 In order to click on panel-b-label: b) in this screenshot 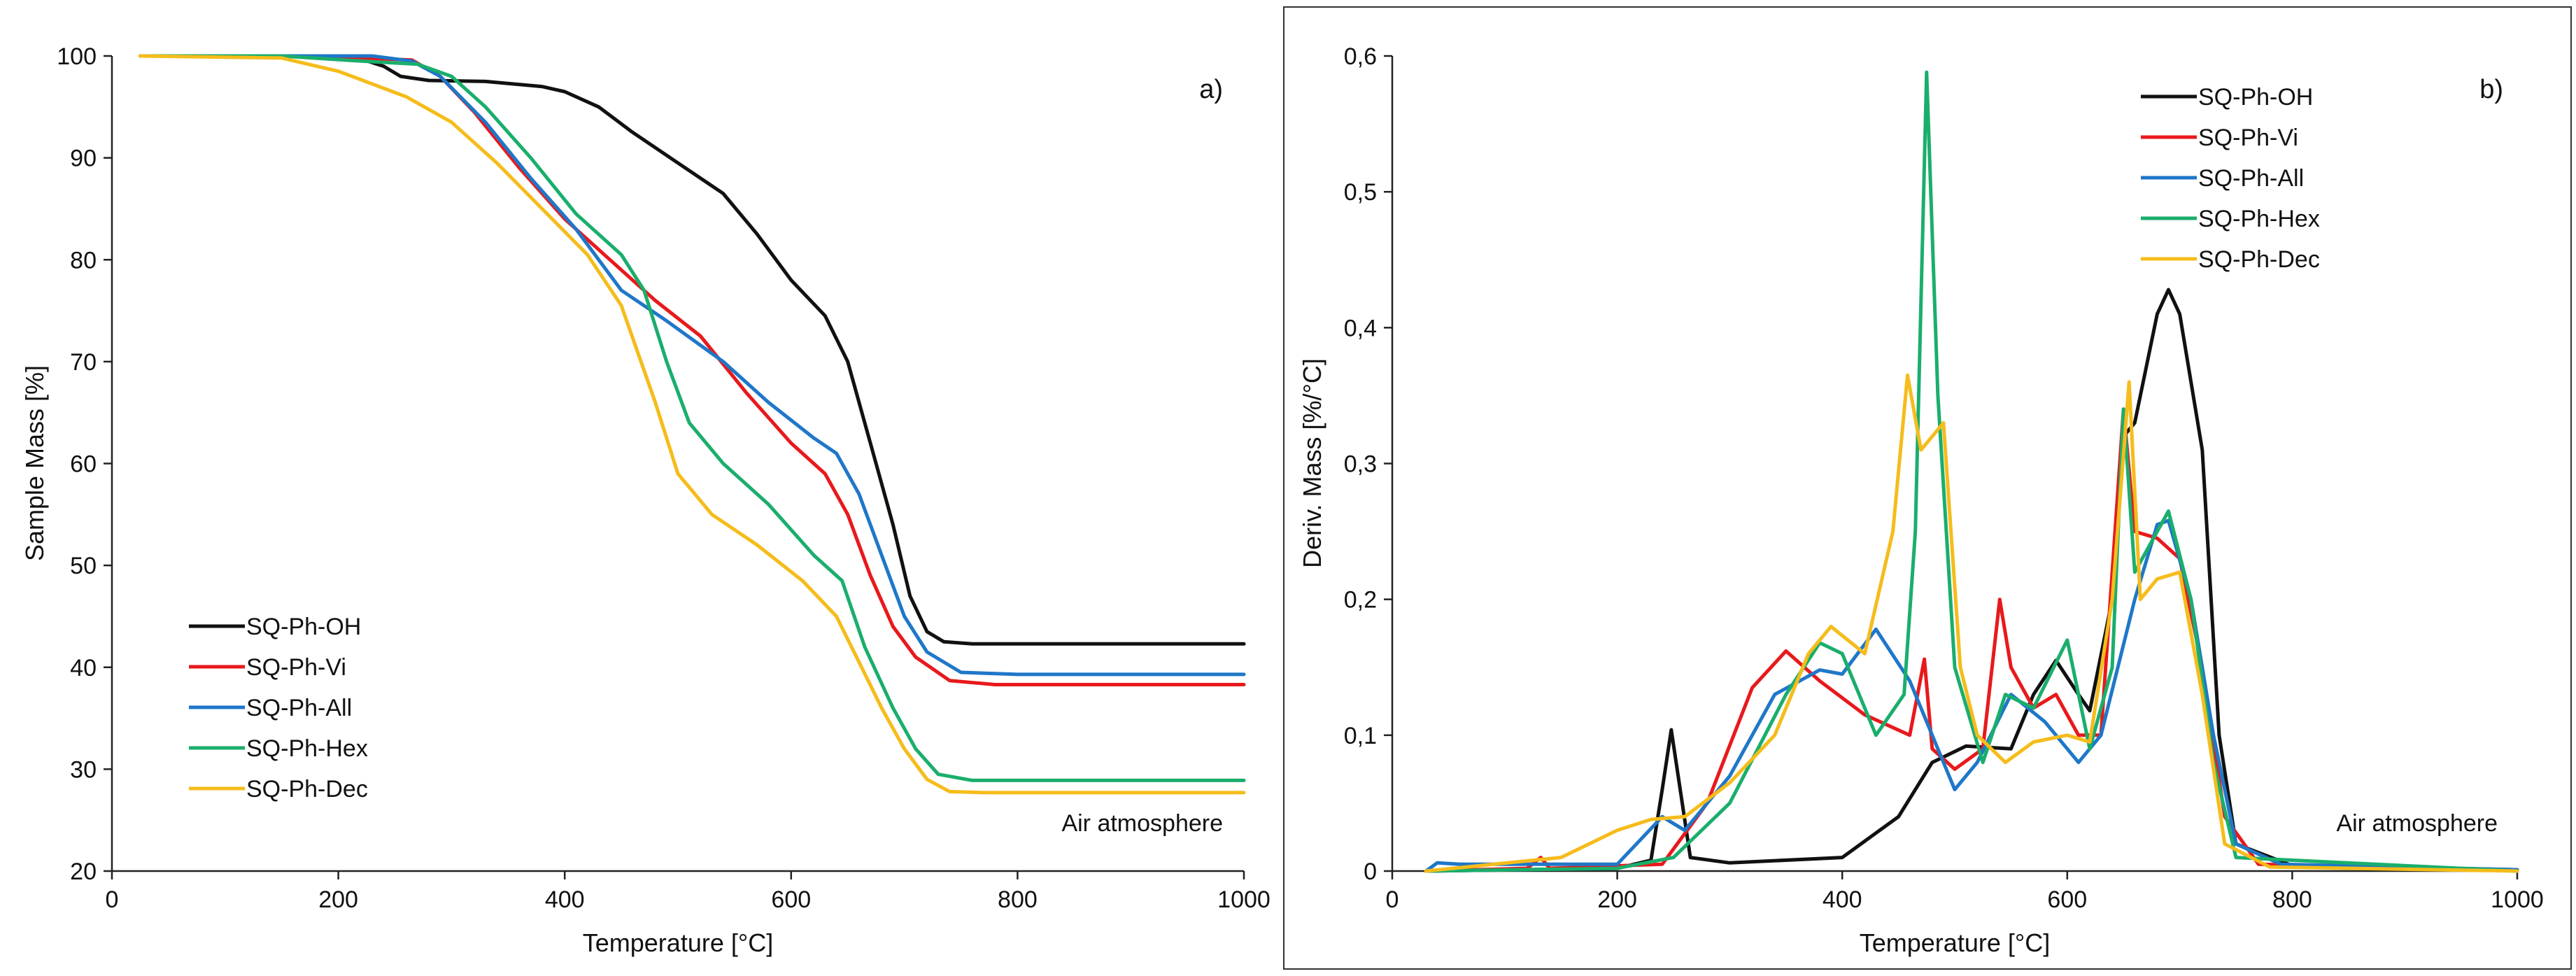, I will do `click(2491, 89)`.